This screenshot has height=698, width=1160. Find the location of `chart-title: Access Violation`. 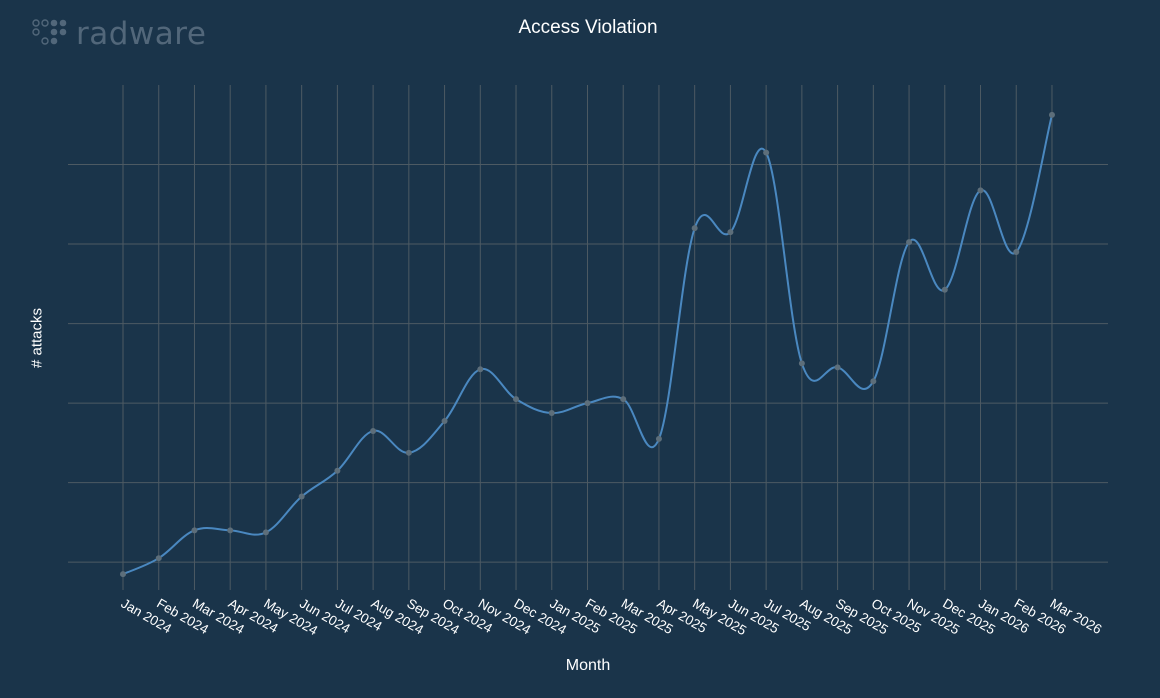

chart-title: Access Violation is located at coordinates (588, 27).